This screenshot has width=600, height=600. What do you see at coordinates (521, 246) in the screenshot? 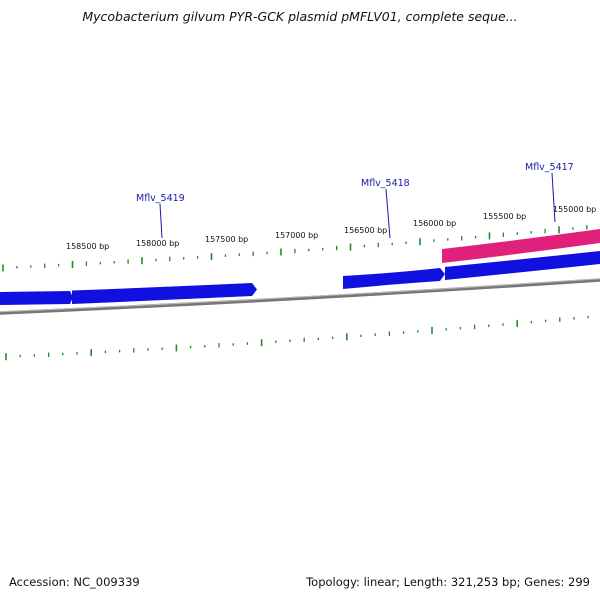
I see `gene-arrow-mflv-5417-reverse` at bounding box center [521, 246].